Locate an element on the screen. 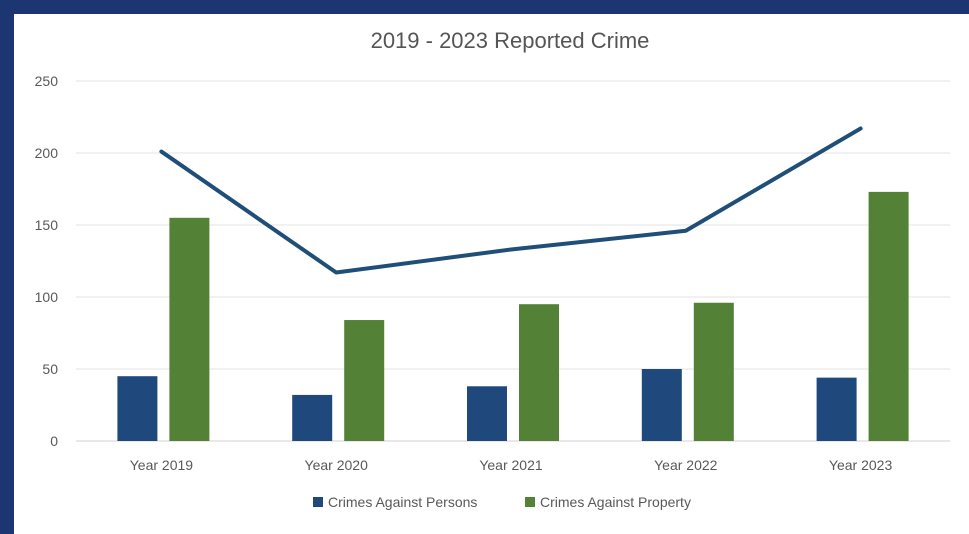 Image resolution: width=969 pixels, height=534 pixels. legend-label: Crimes Against Persons is located at coordinates (402, 502).